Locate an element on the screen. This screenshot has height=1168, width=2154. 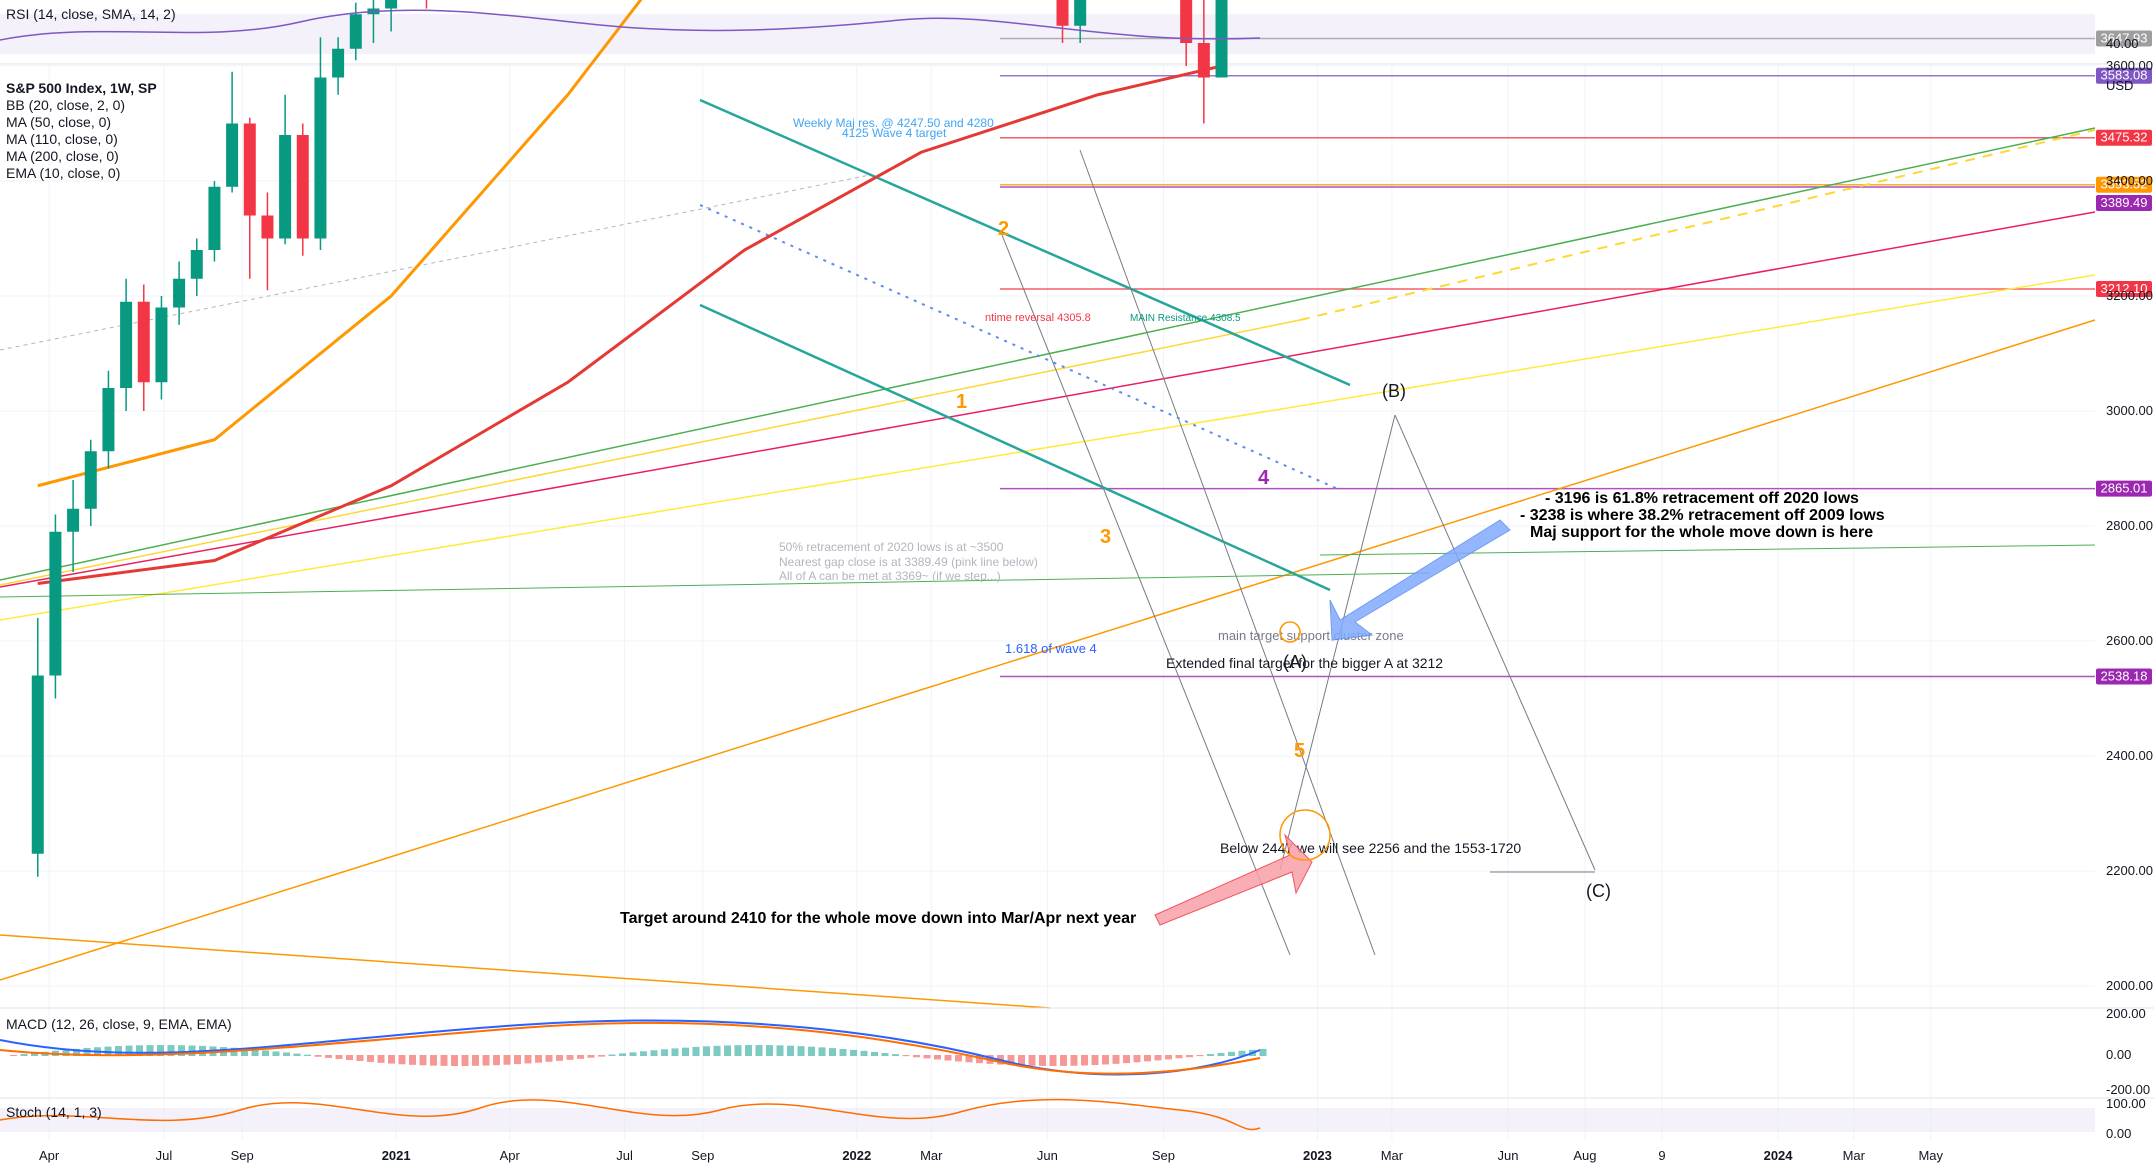
target-circle is located at coordinates (1305, 835).